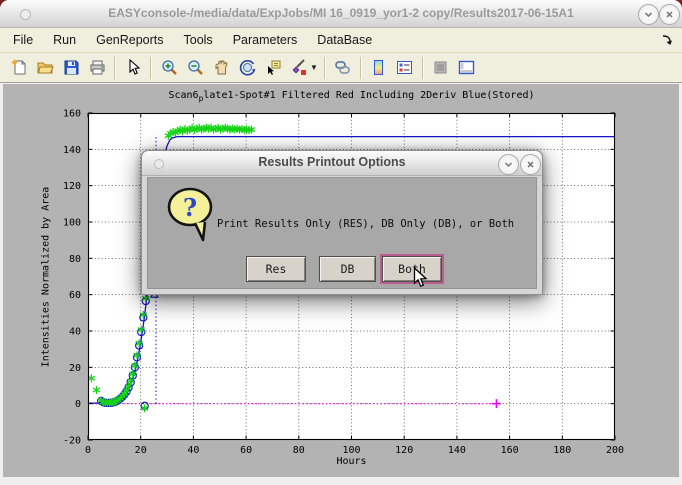 This screenshot has width=682, height=485. I want to click on brush-icon, so click(298, 67).